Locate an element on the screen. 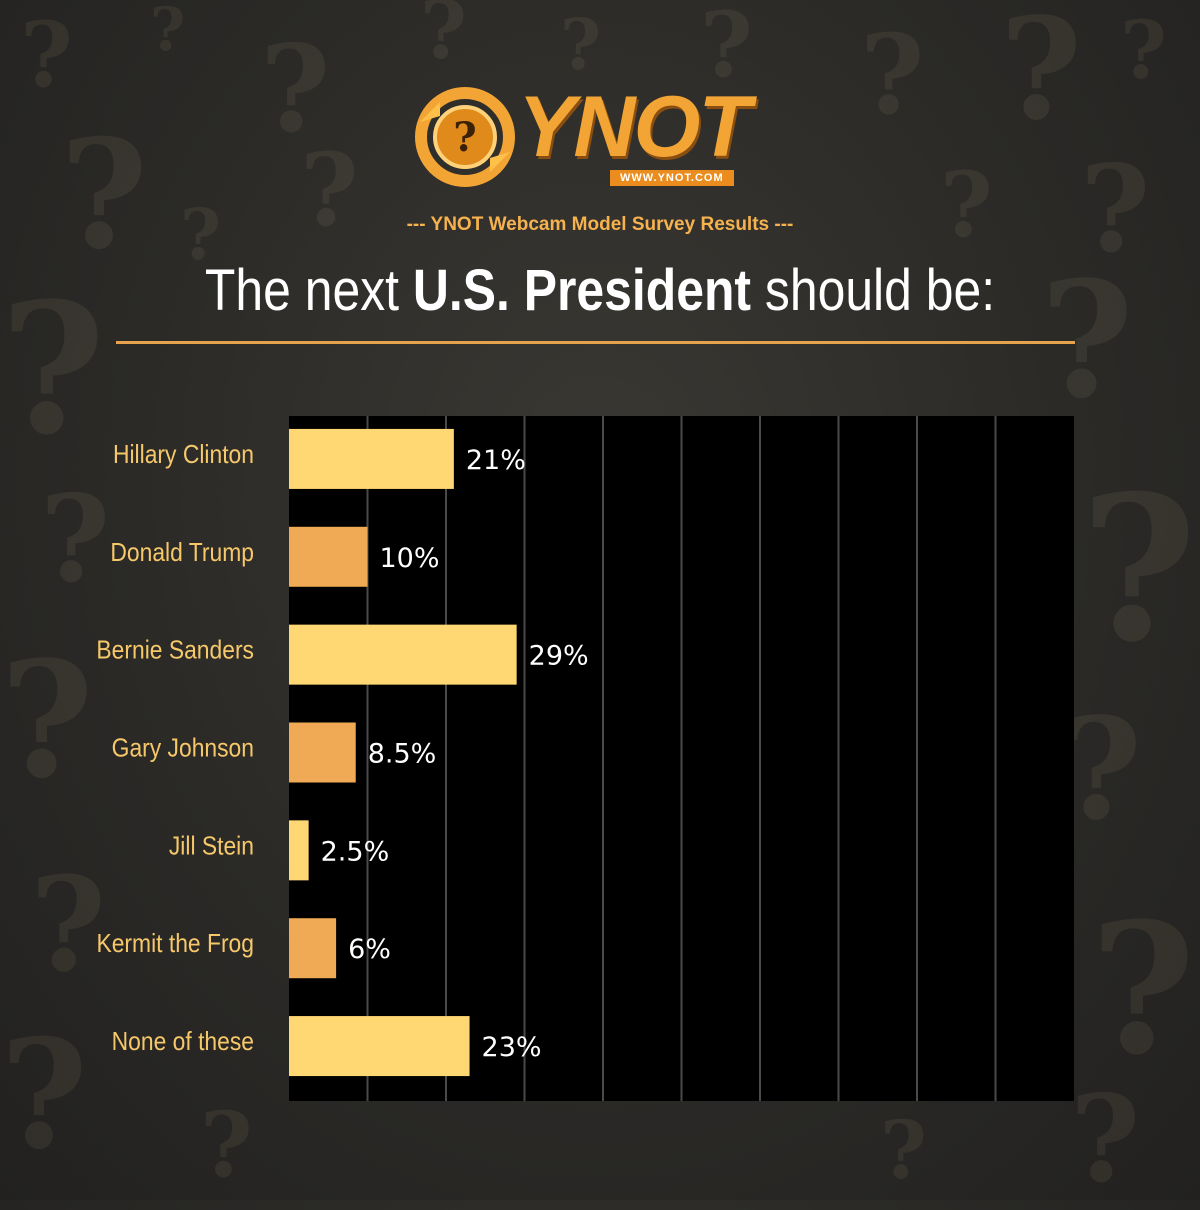 This screenshot has width=1200, height=1210. headline-pre: The next is located at coordinates (308, 290).